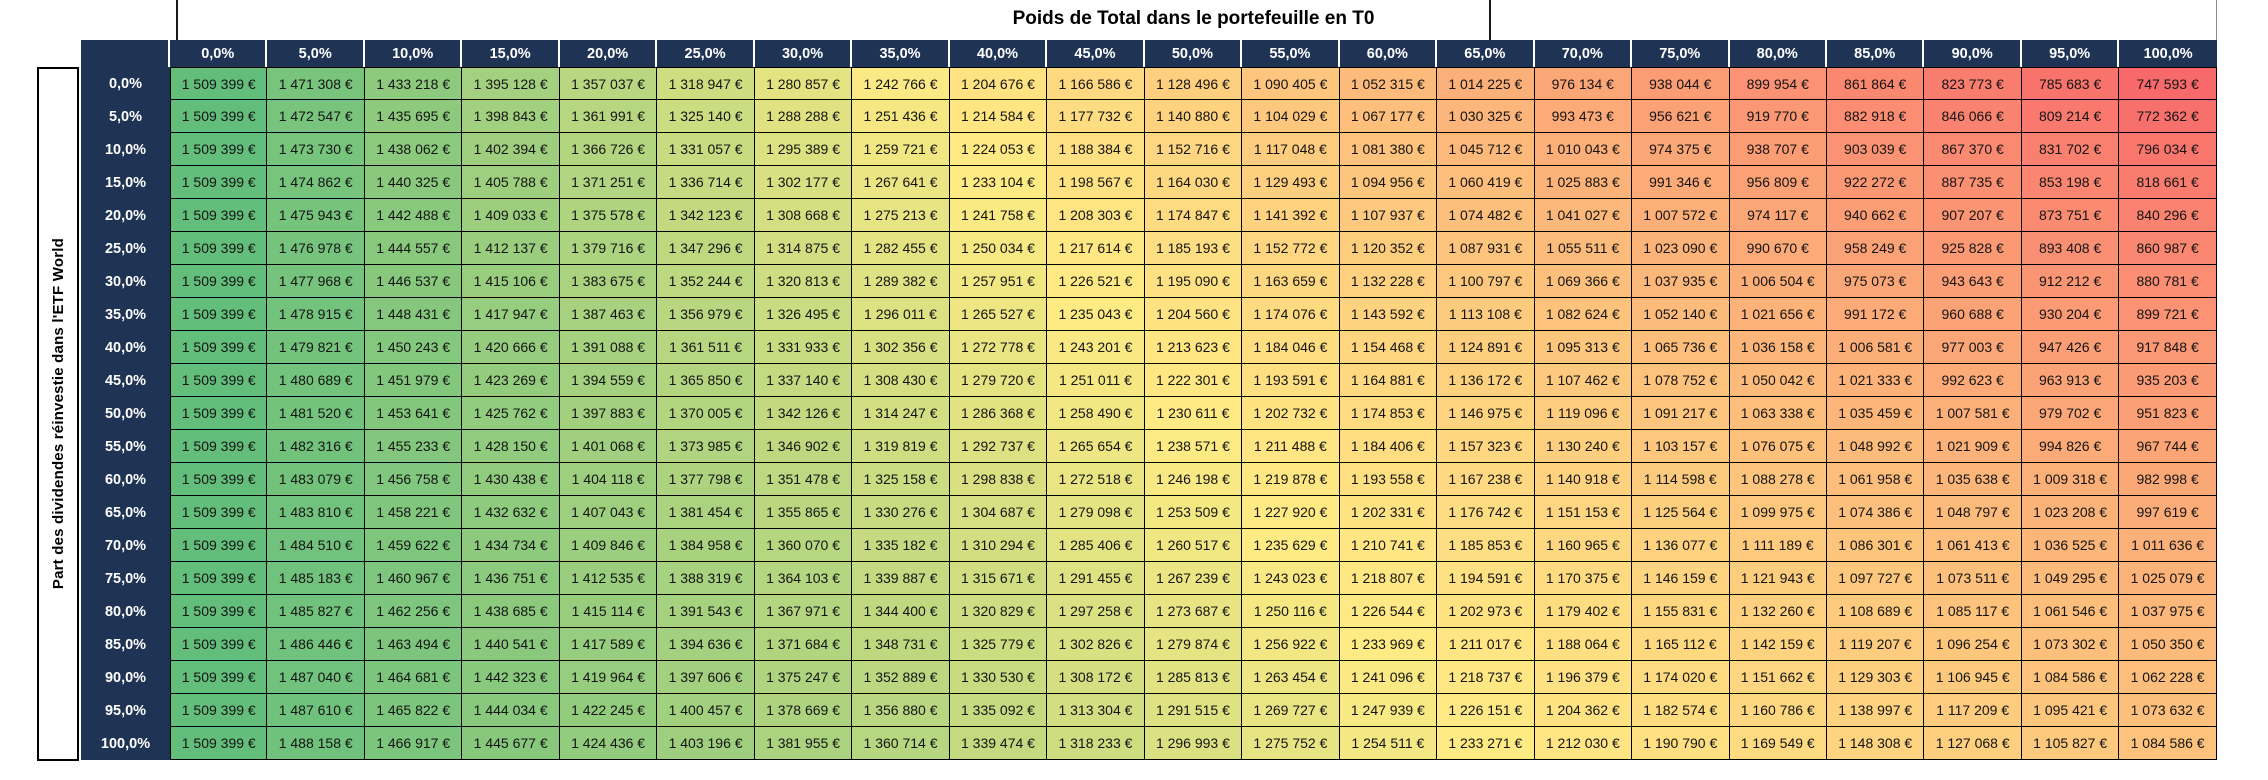 The height and width of the screenshot is (780, 2268). What do you see at coordinates (125, 611) in the screenshot?
I see `row-header-cell: 80,0%` at bounding box center [125, 611].